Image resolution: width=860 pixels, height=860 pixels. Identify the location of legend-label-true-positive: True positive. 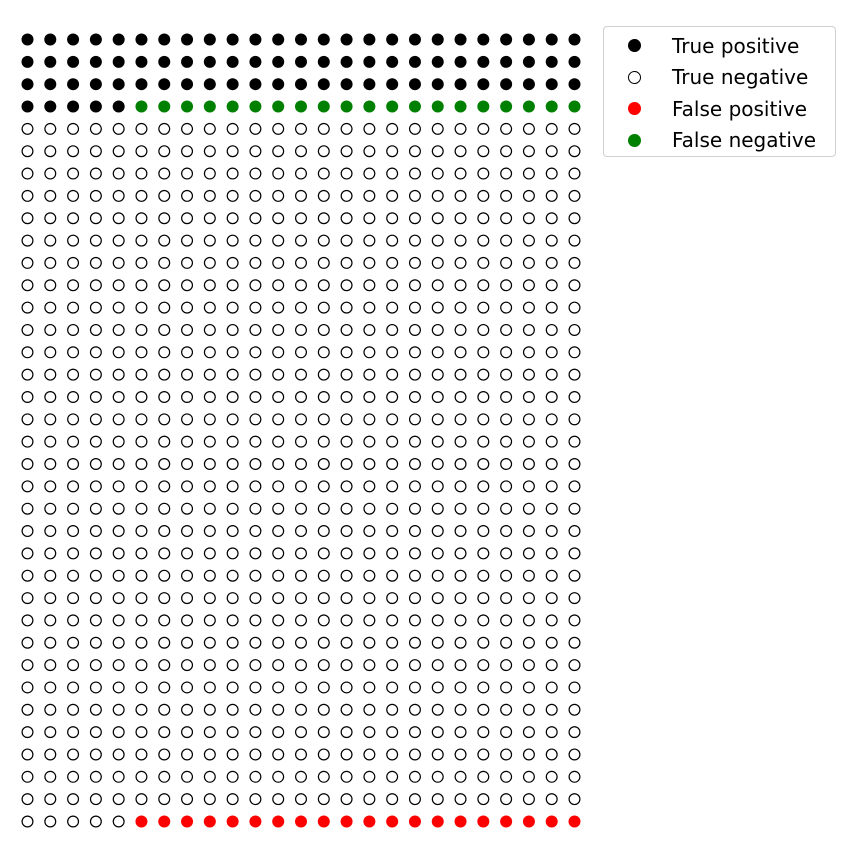
(736, 45).